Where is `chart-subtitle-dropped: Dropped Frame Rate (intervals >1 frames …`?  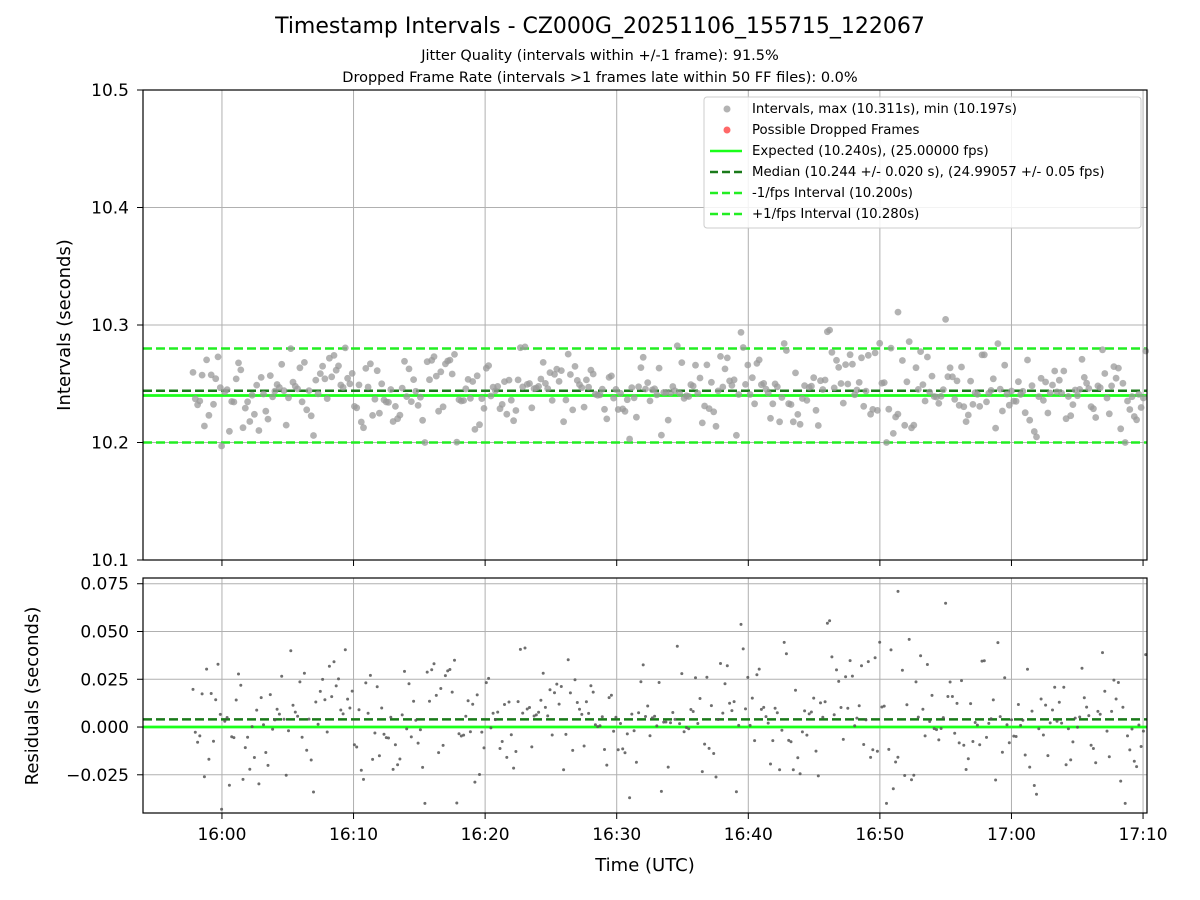
chart-subtitle-dropped: Dropped Frame Rate (intervals >1 frames … is located at coordinates (600, 78).